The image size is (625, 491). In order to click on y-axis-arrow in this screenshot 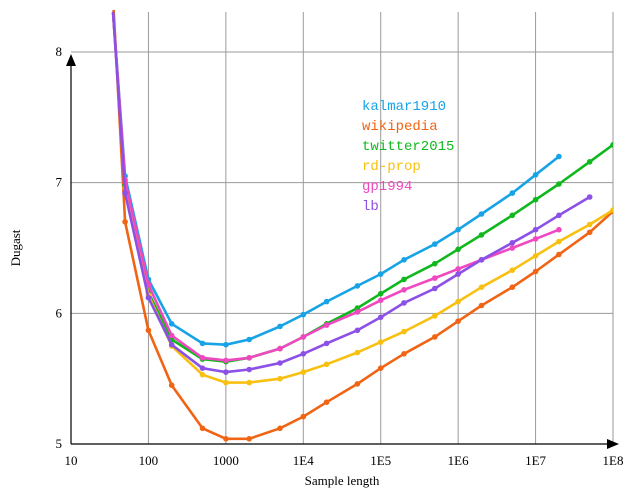, I will do `click(71, 60)`.